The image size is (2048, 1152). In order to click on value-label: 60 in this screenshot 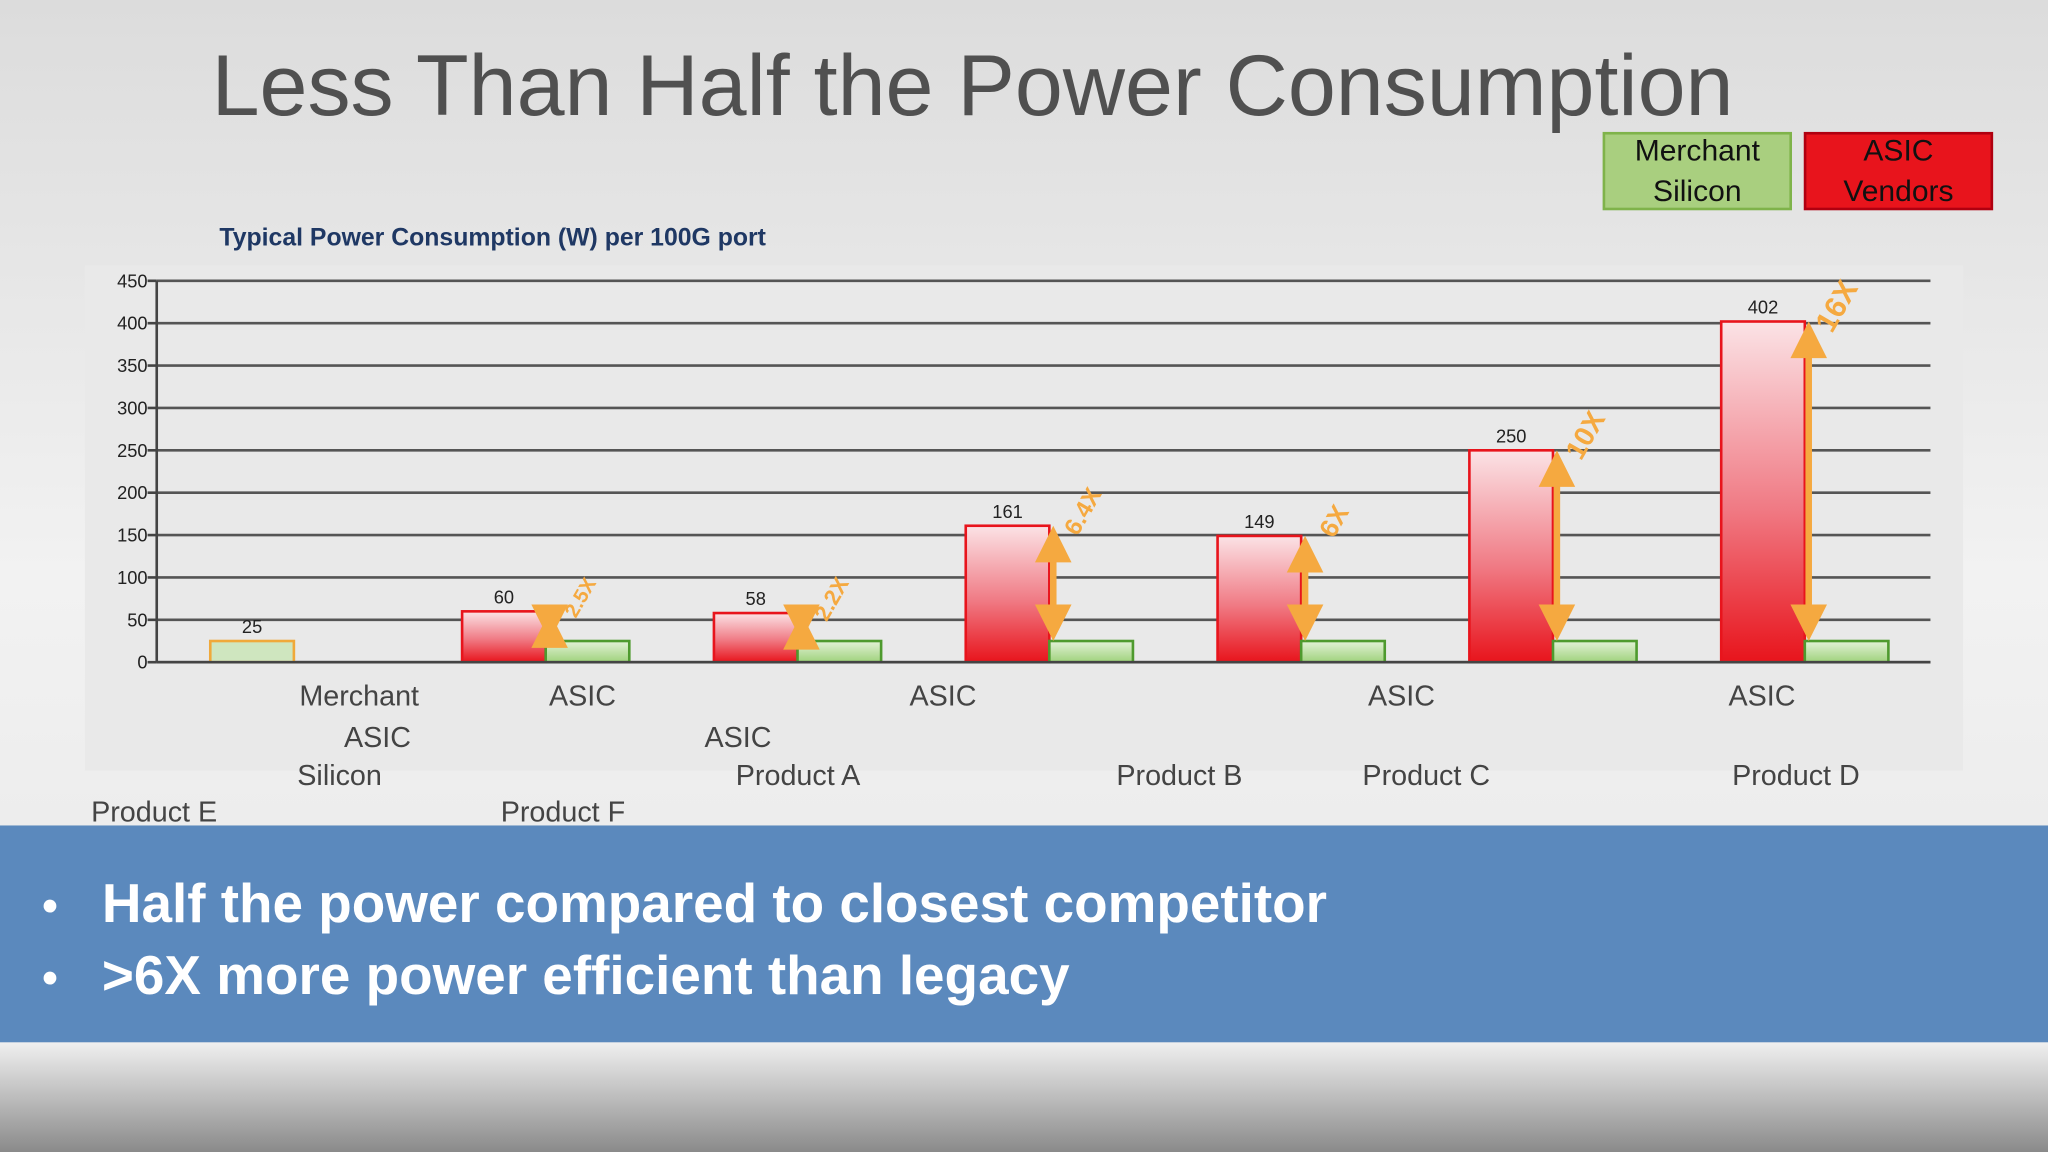, I will do `click(504, 597)`.